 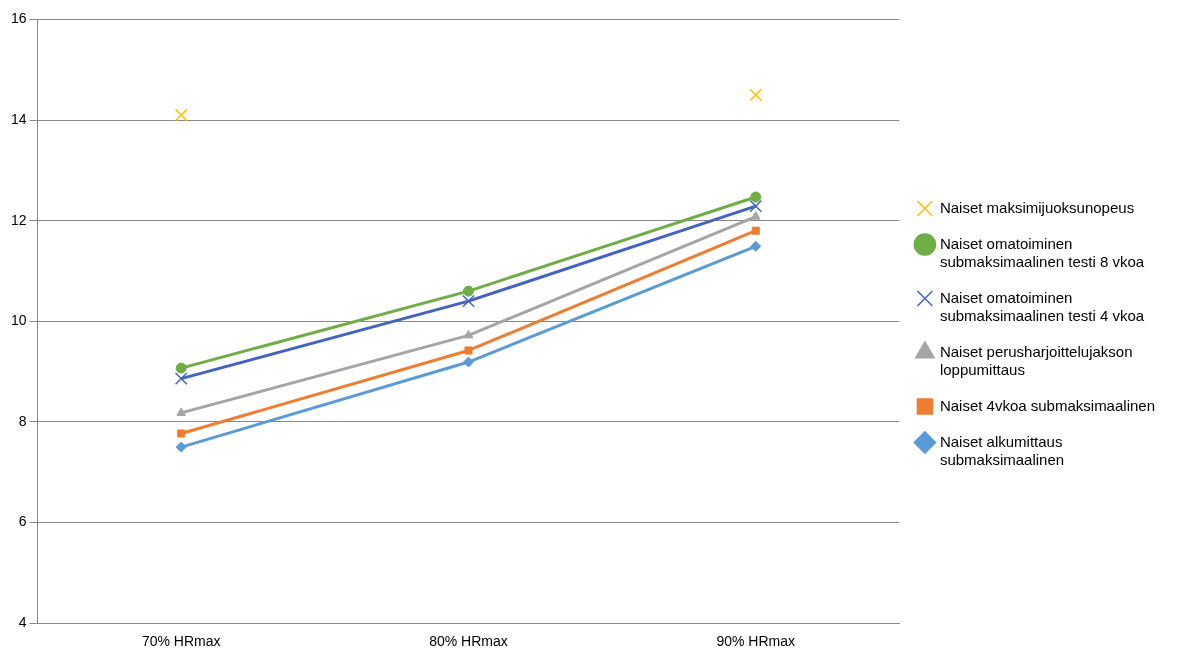 What do you see at coordinates (18, 320) in the screenshot?
I see `y-tick-label: 10` at bounding box center [18, 320].